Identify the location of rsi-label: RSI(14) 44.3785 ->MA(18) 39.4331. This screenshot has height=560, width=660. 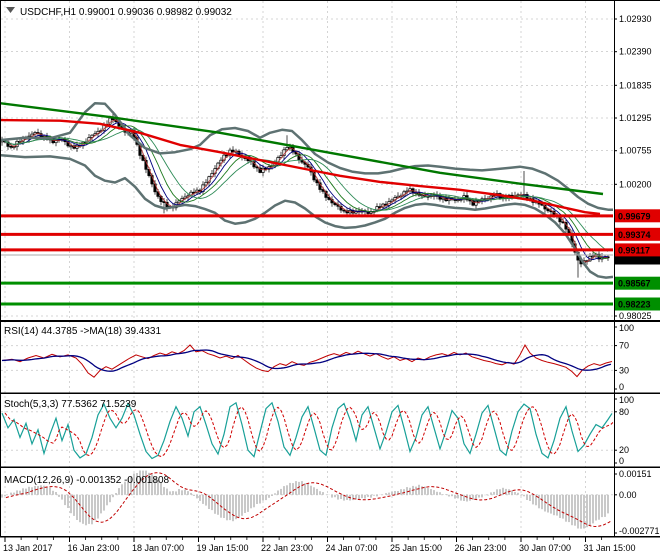
(82, 331).